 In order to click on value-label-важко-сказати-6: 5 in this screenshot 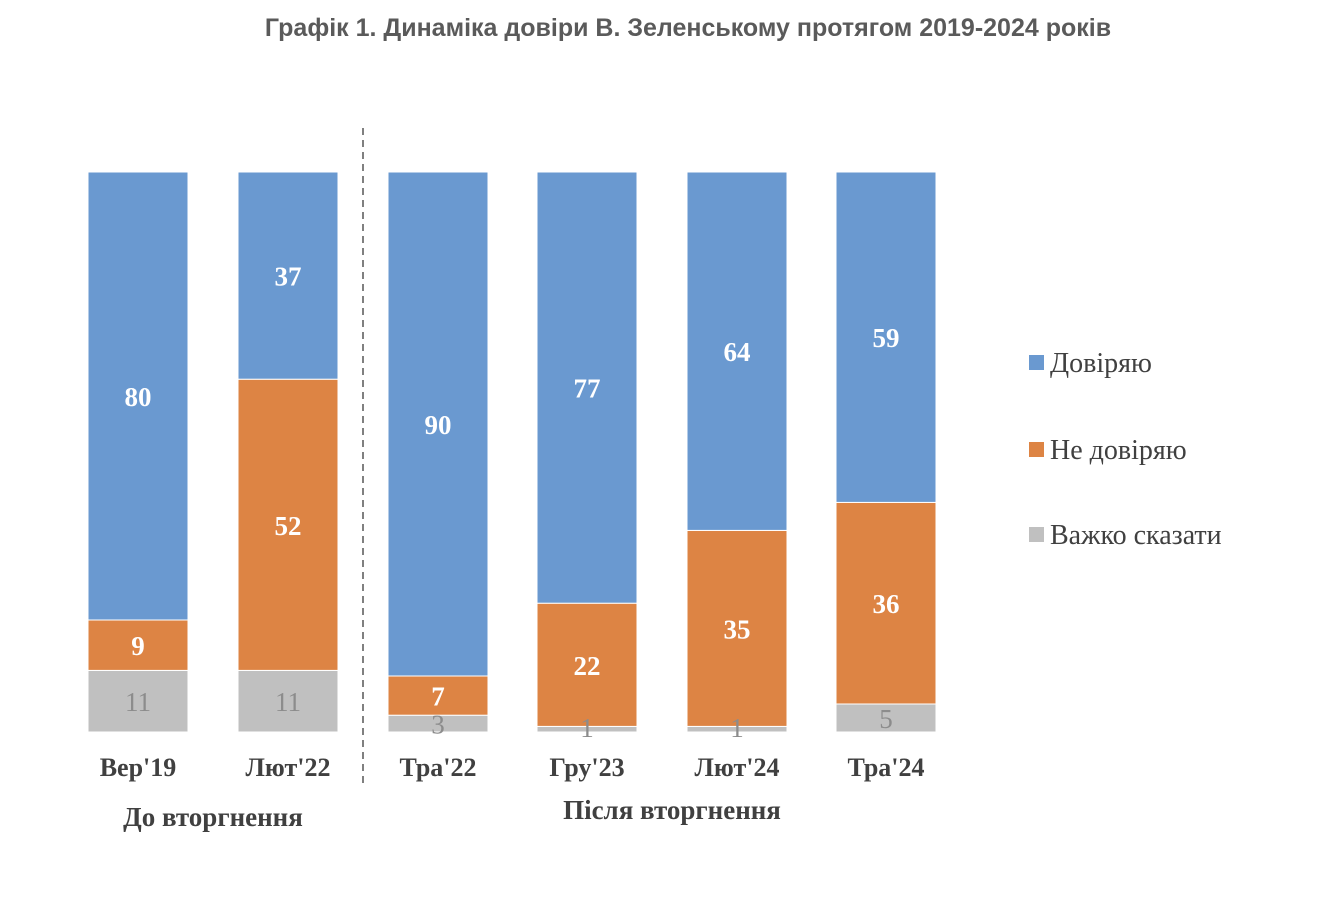, I will do `click(886, 719)`.